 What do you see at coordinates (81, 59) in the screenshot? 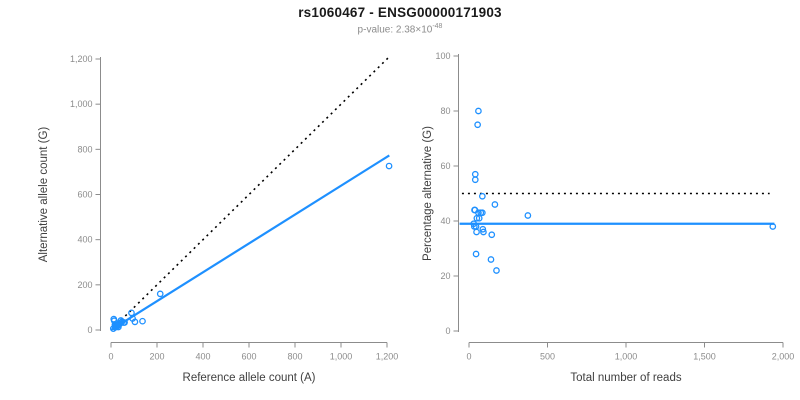
I see `y-tick-label: 1,200` at bounding box center [81, 59].